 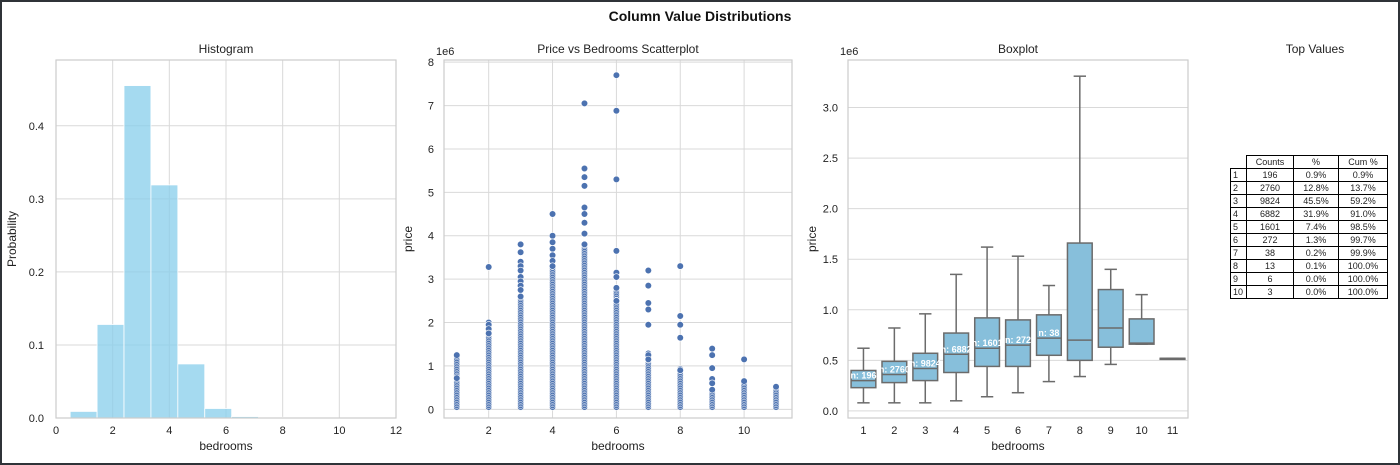 What do you see at coordinates (925, 363) in the screenshot?
I see `boxplot-count-label: n: 9824` at bounding box center [925, 363].